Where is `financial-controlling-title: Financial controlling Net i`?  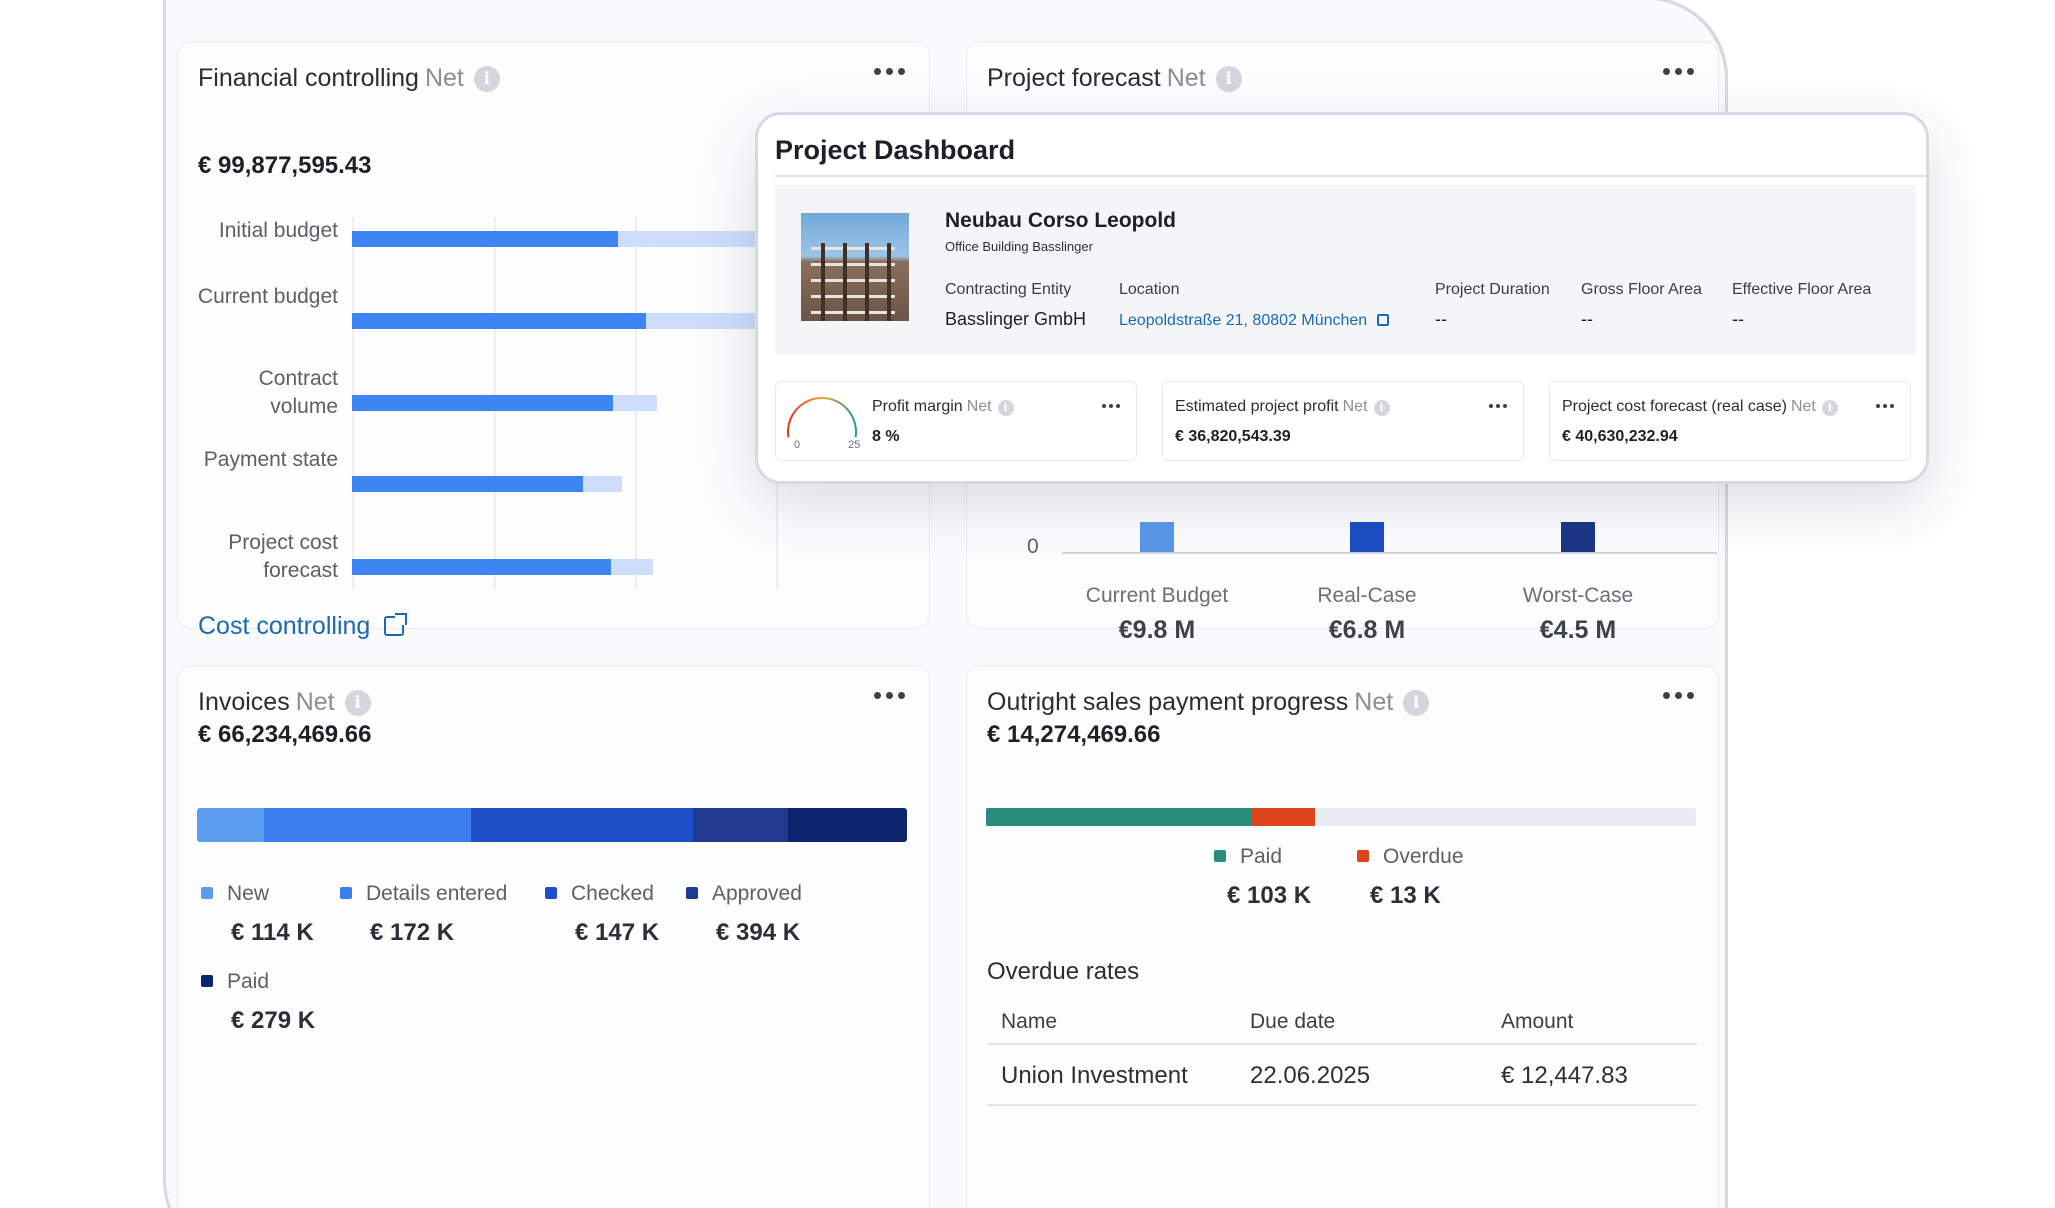
financial-controlling-title: Financial controlling Net i is located at coordinates (349, 78).